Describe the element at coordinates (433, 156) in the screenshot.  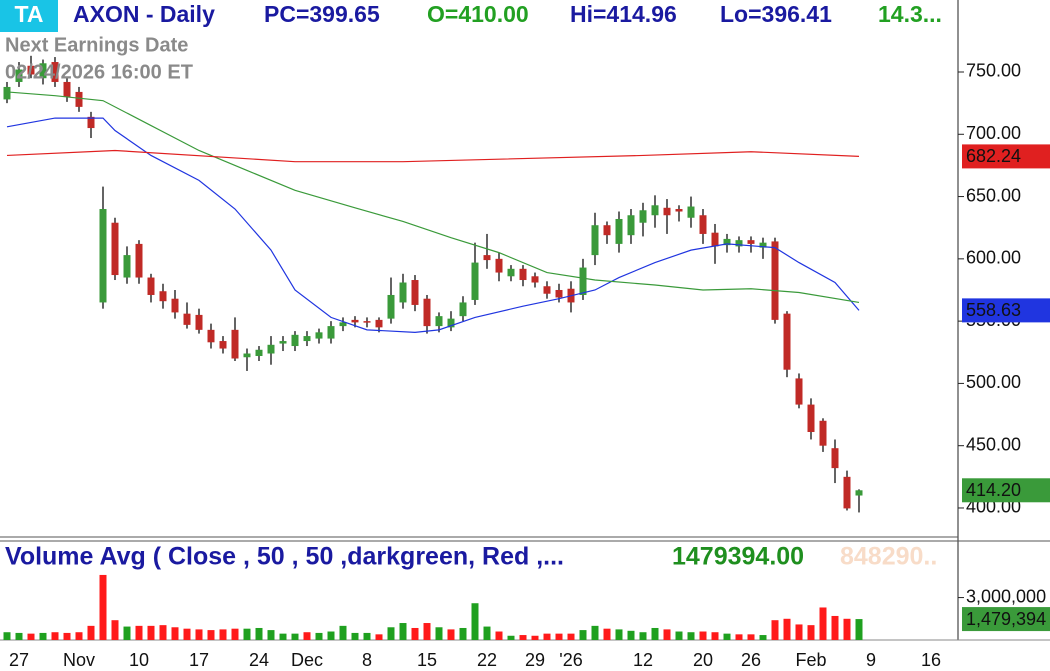
I see `moving-average` at that location.